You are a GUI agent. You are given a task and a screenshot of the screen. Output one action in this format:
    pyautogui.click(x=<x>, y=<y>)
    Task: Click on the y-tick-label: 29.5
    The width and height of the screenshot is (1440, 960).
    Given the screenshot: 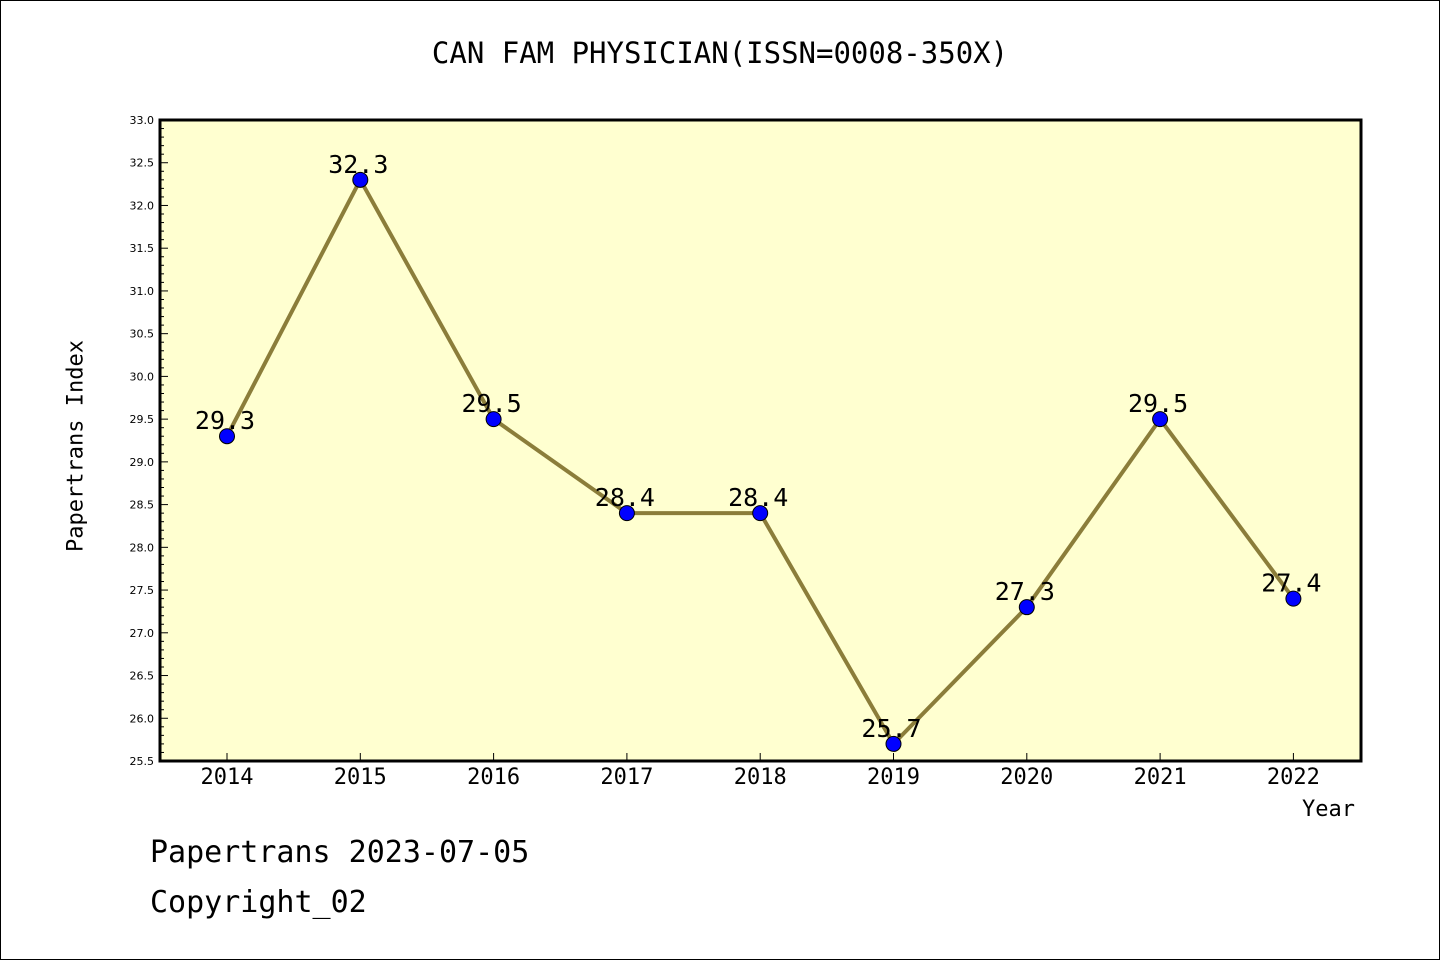 What is the action you would take?
    pyautogui.click(x=142, y=419)
    